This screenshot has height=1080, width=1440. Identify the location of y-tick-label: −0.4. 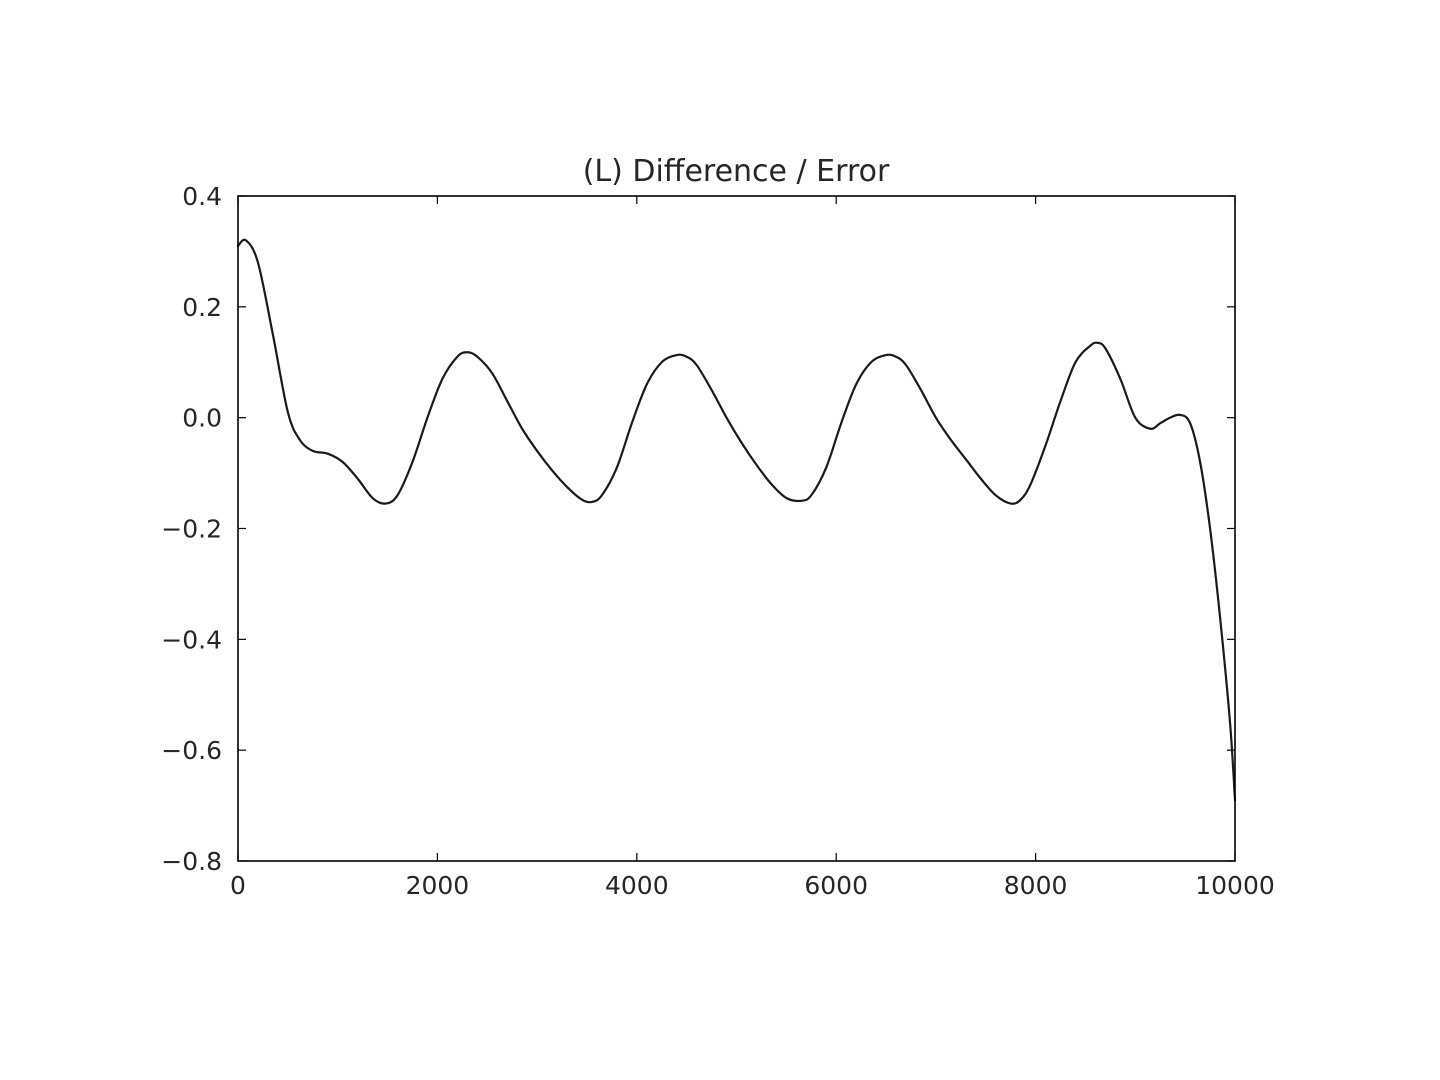
(191, 639).